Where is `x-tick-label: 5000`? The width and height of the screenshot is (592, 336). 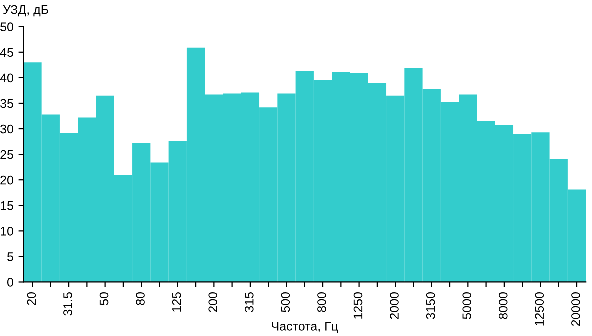
x-tick-label: 5000 is located at coordinates (467, 306).